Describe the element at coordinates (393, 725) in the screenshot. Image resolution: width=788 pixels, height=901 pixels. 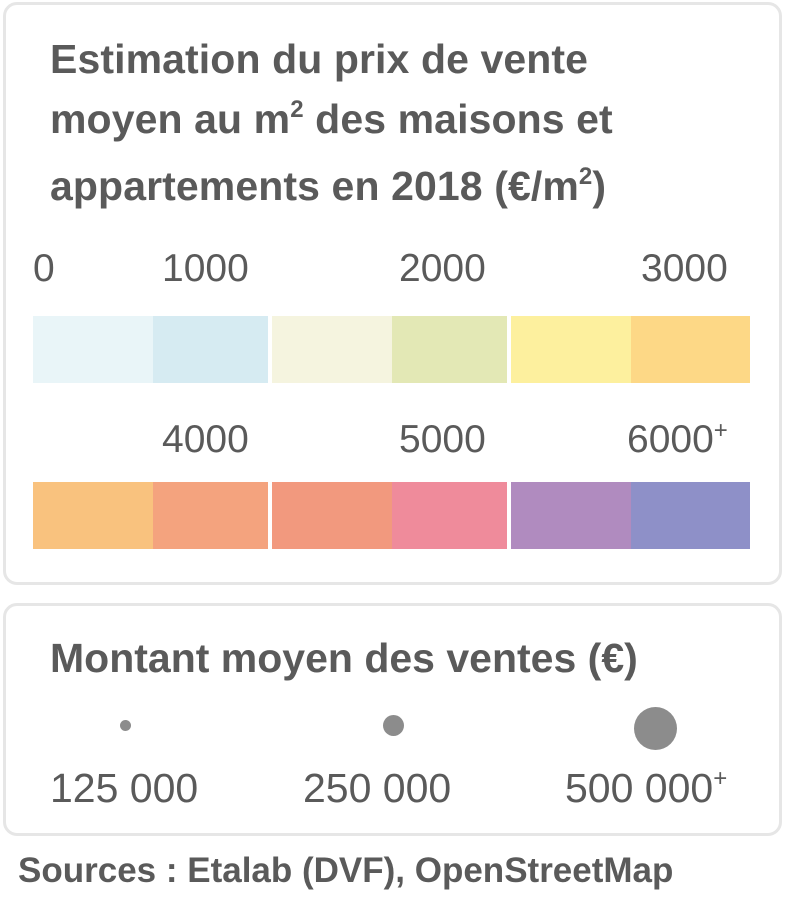
I see `bubble-medium` at that location.